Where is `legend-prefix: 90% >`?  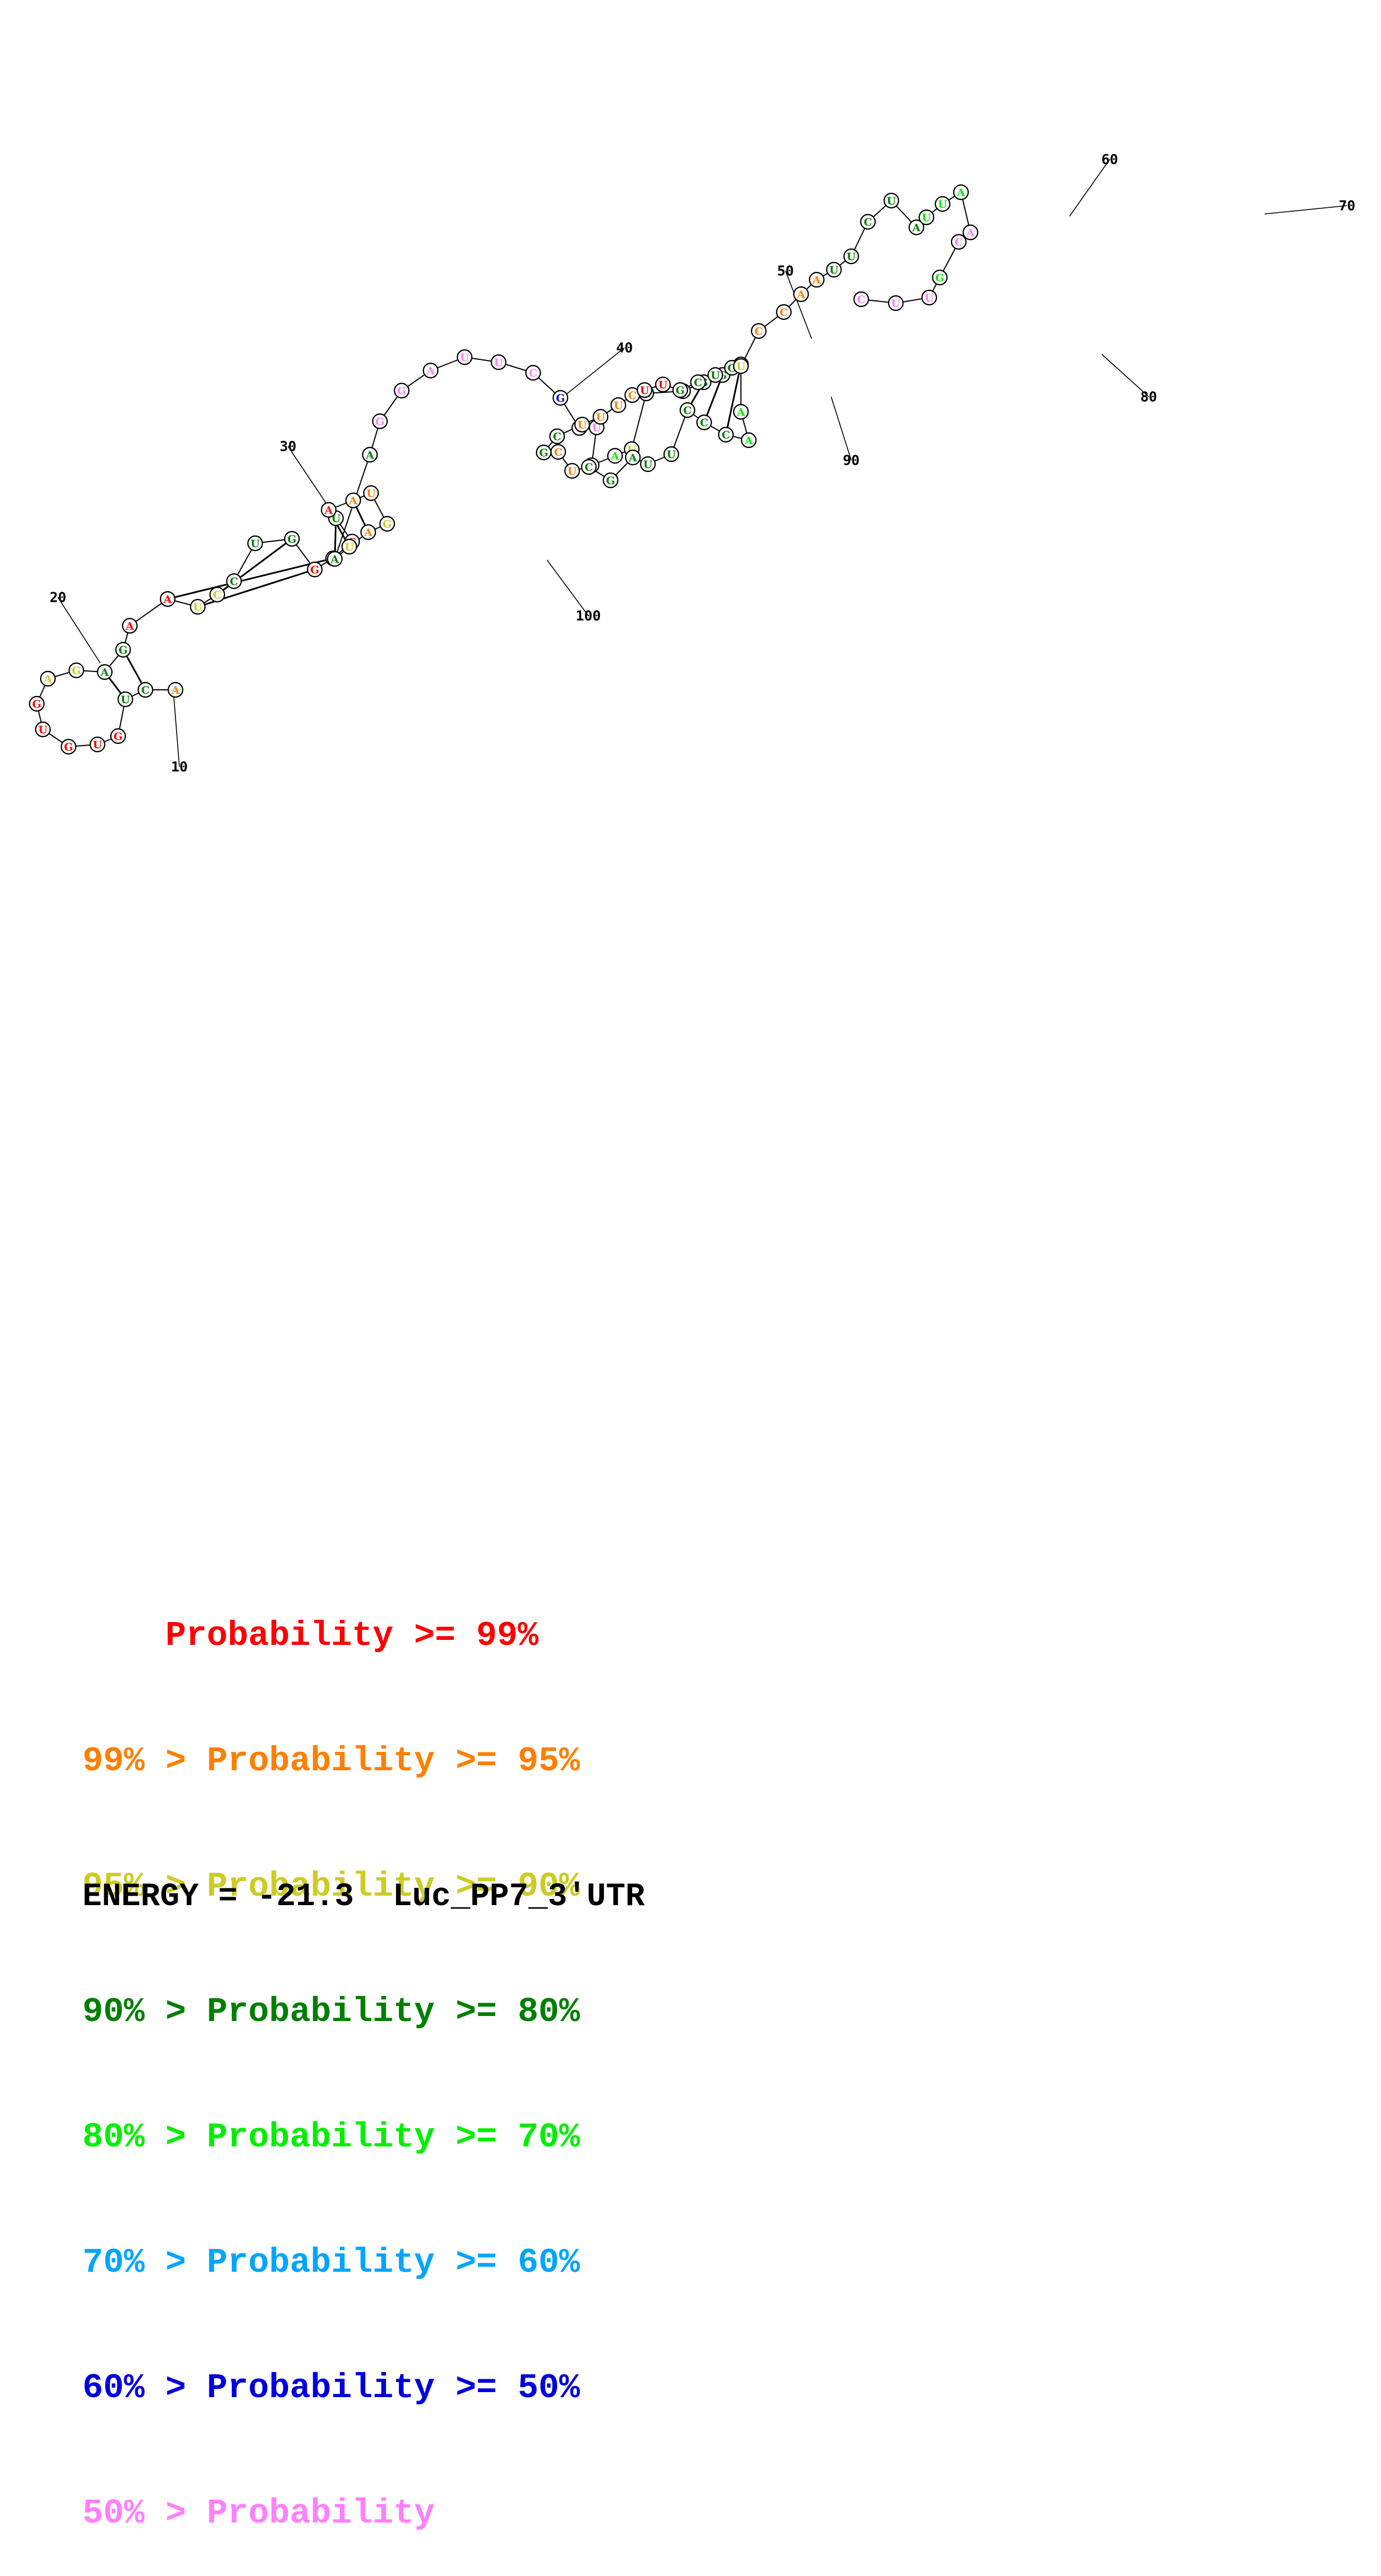 legend-prefix: 90% > is located at coordinates (144, 2012).